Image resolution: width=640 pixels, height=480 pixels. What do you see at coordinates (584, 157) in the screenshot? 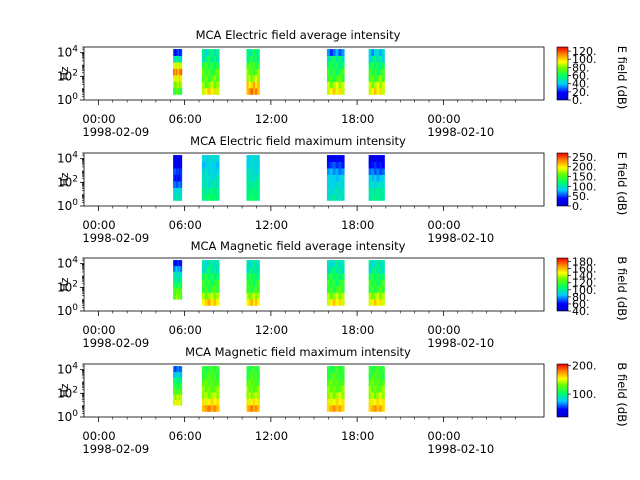
I see `colorbar-tick-label: 250.` at bounding box center [584, 157].